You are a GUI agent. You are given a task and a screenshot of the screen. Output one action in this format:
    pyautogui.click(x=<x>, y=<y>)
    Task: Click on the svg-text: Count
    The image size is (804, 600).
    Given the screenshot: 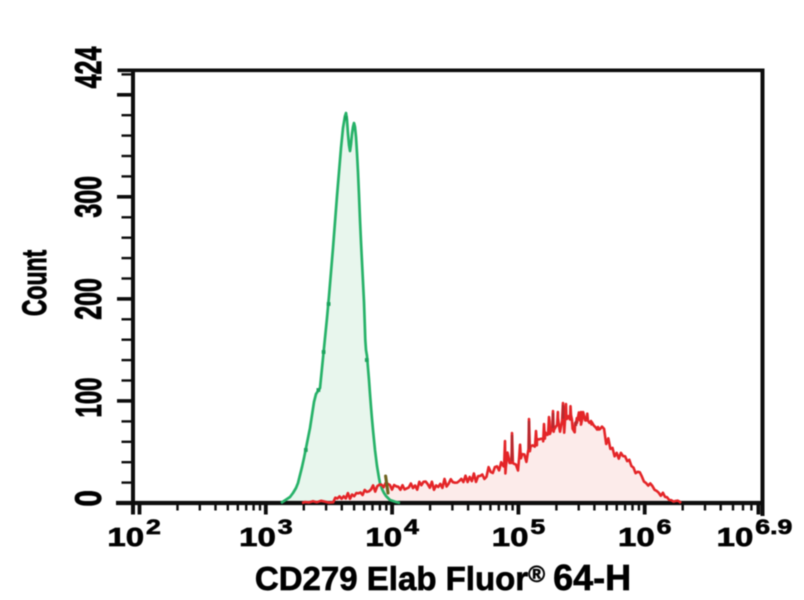 What is the action you would take?
    pyautogui.click(x=34, y=283)
    